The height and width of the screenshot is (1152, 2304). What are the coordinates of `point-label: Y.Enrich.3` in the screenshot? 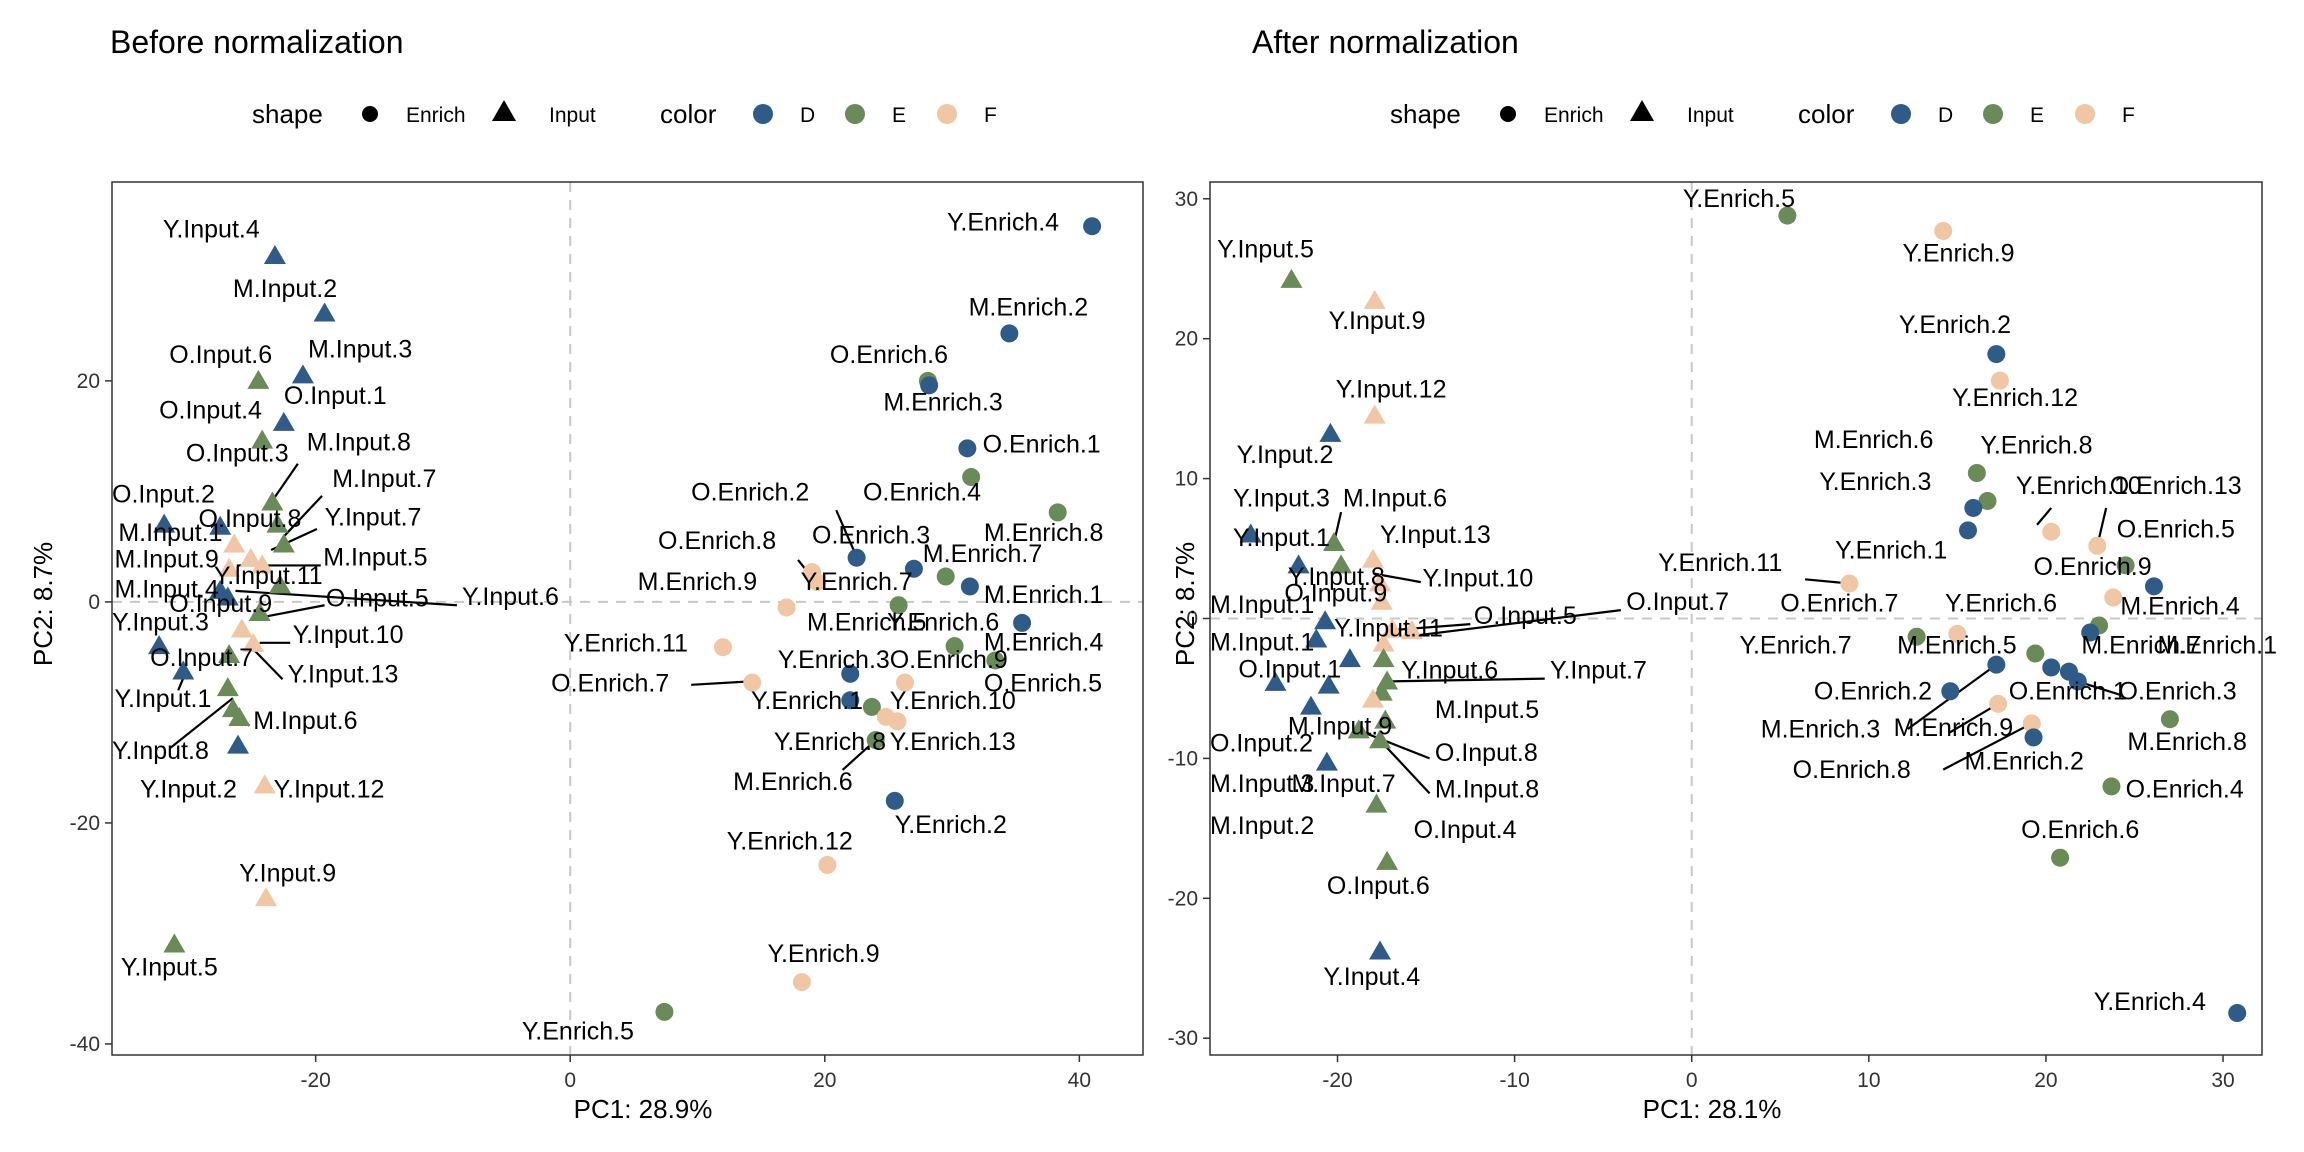 It's located at (834, 660).